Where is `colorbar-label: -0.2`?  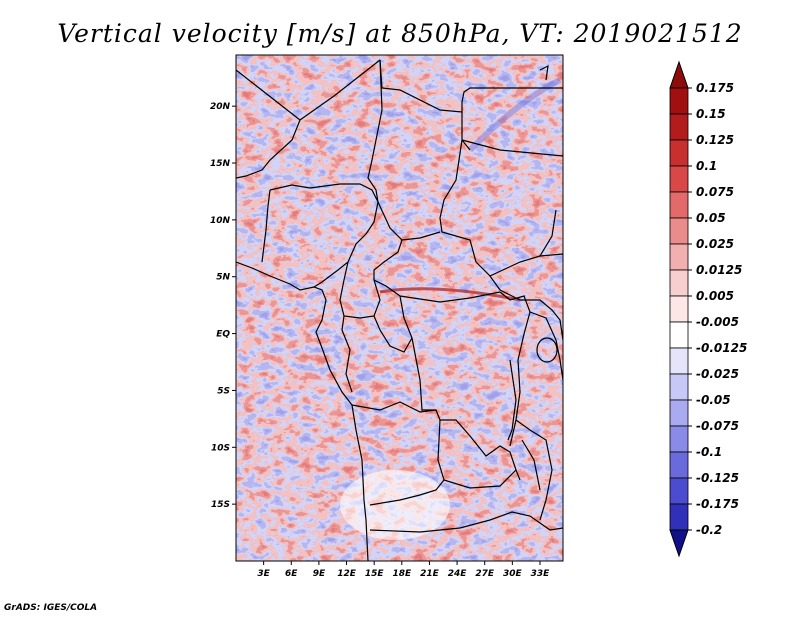 colorbar-label: -0.2 is located at coordinates (709, 530).